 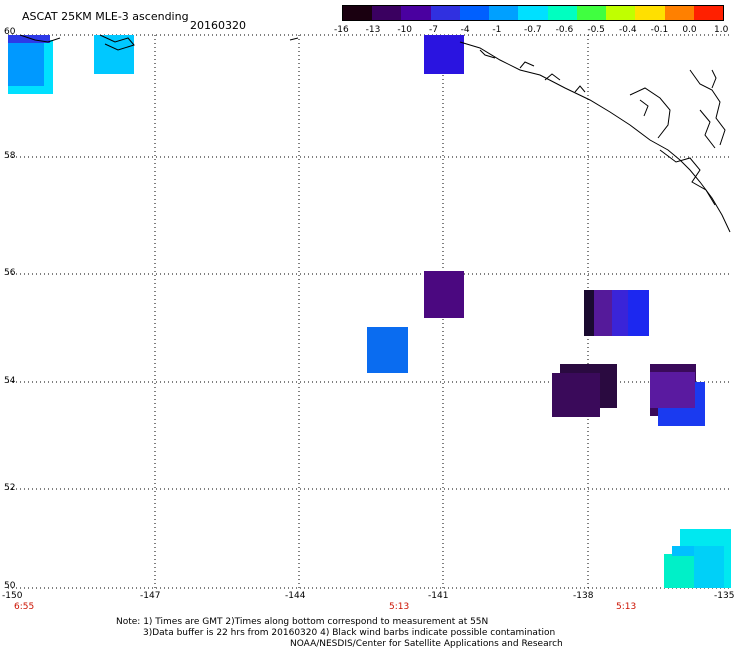 I want to click on lat-label-56: 56, so click(x=10, y=273).